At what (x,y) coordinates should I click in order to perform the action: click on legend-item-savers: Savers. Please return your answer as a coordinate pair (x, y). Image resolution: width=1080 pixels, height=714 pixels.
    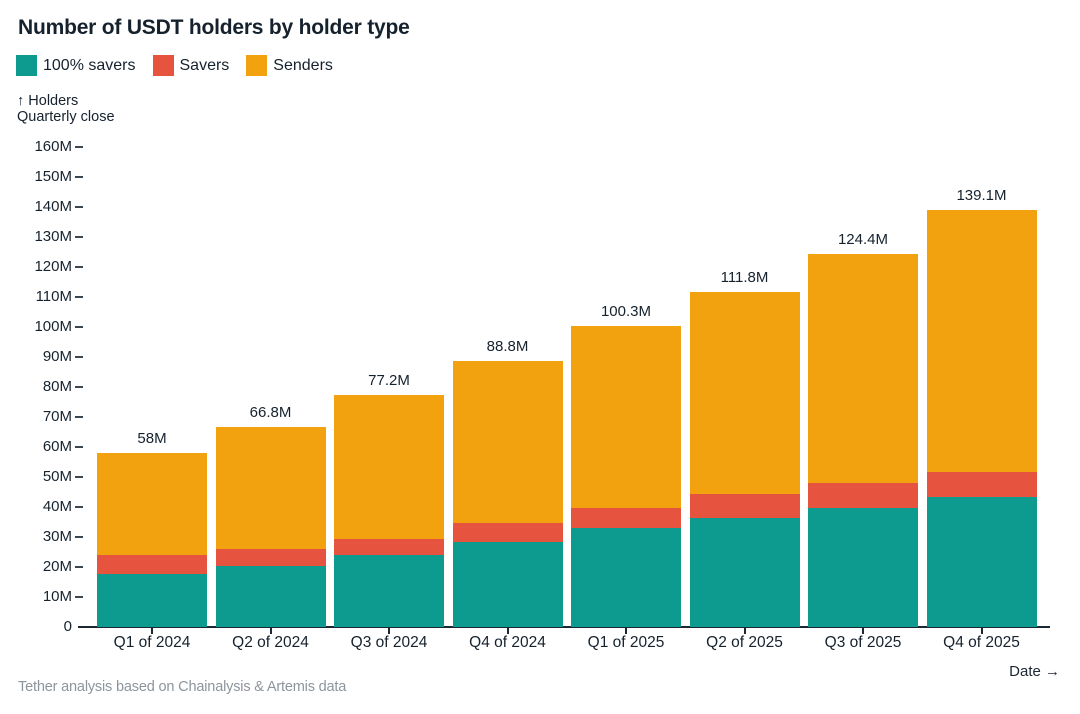
    Looking at the image, I should click on (191, 65).